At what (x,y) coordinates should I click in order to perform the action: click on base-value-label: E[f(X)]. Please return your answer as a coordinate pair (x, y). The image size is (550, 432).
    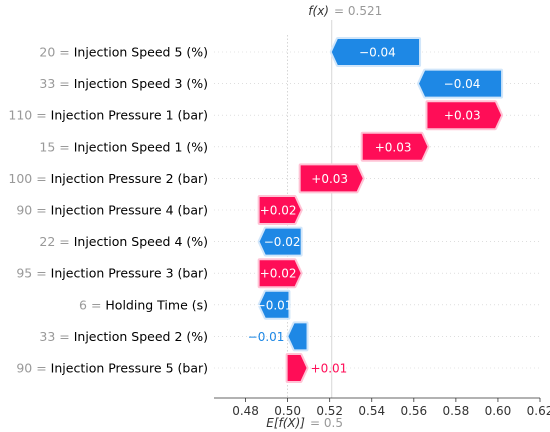
    Looking at the image, I should click on (285, 423).